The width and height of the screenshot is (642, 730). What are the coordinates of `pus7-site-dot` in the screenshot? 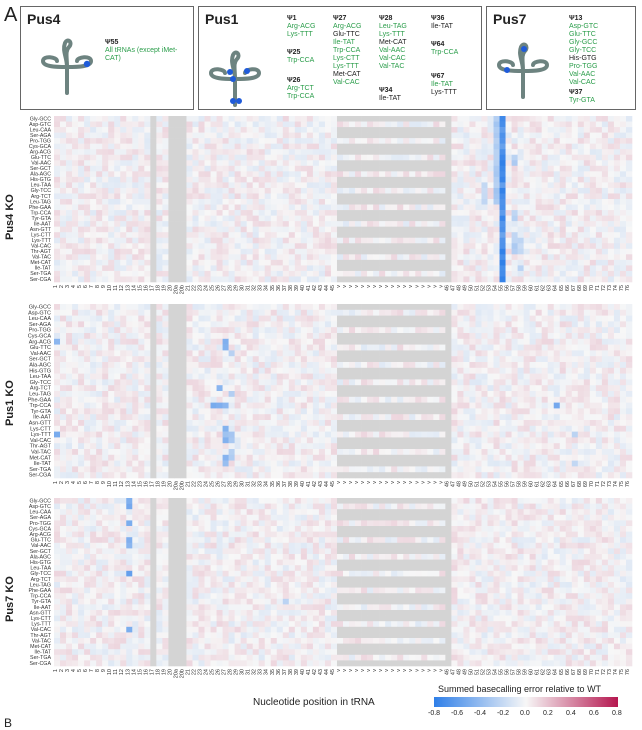 It's located at (524, 49).